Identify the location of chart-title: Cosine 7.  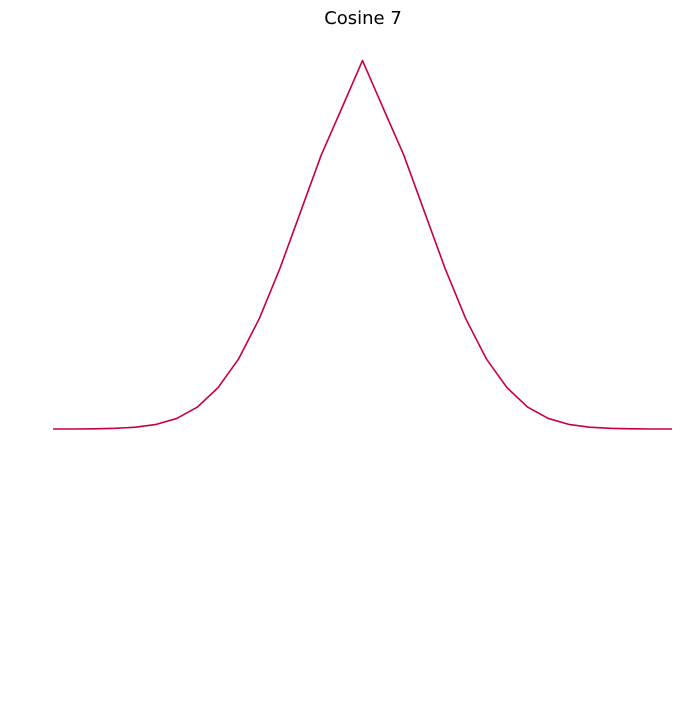
(363, 18).